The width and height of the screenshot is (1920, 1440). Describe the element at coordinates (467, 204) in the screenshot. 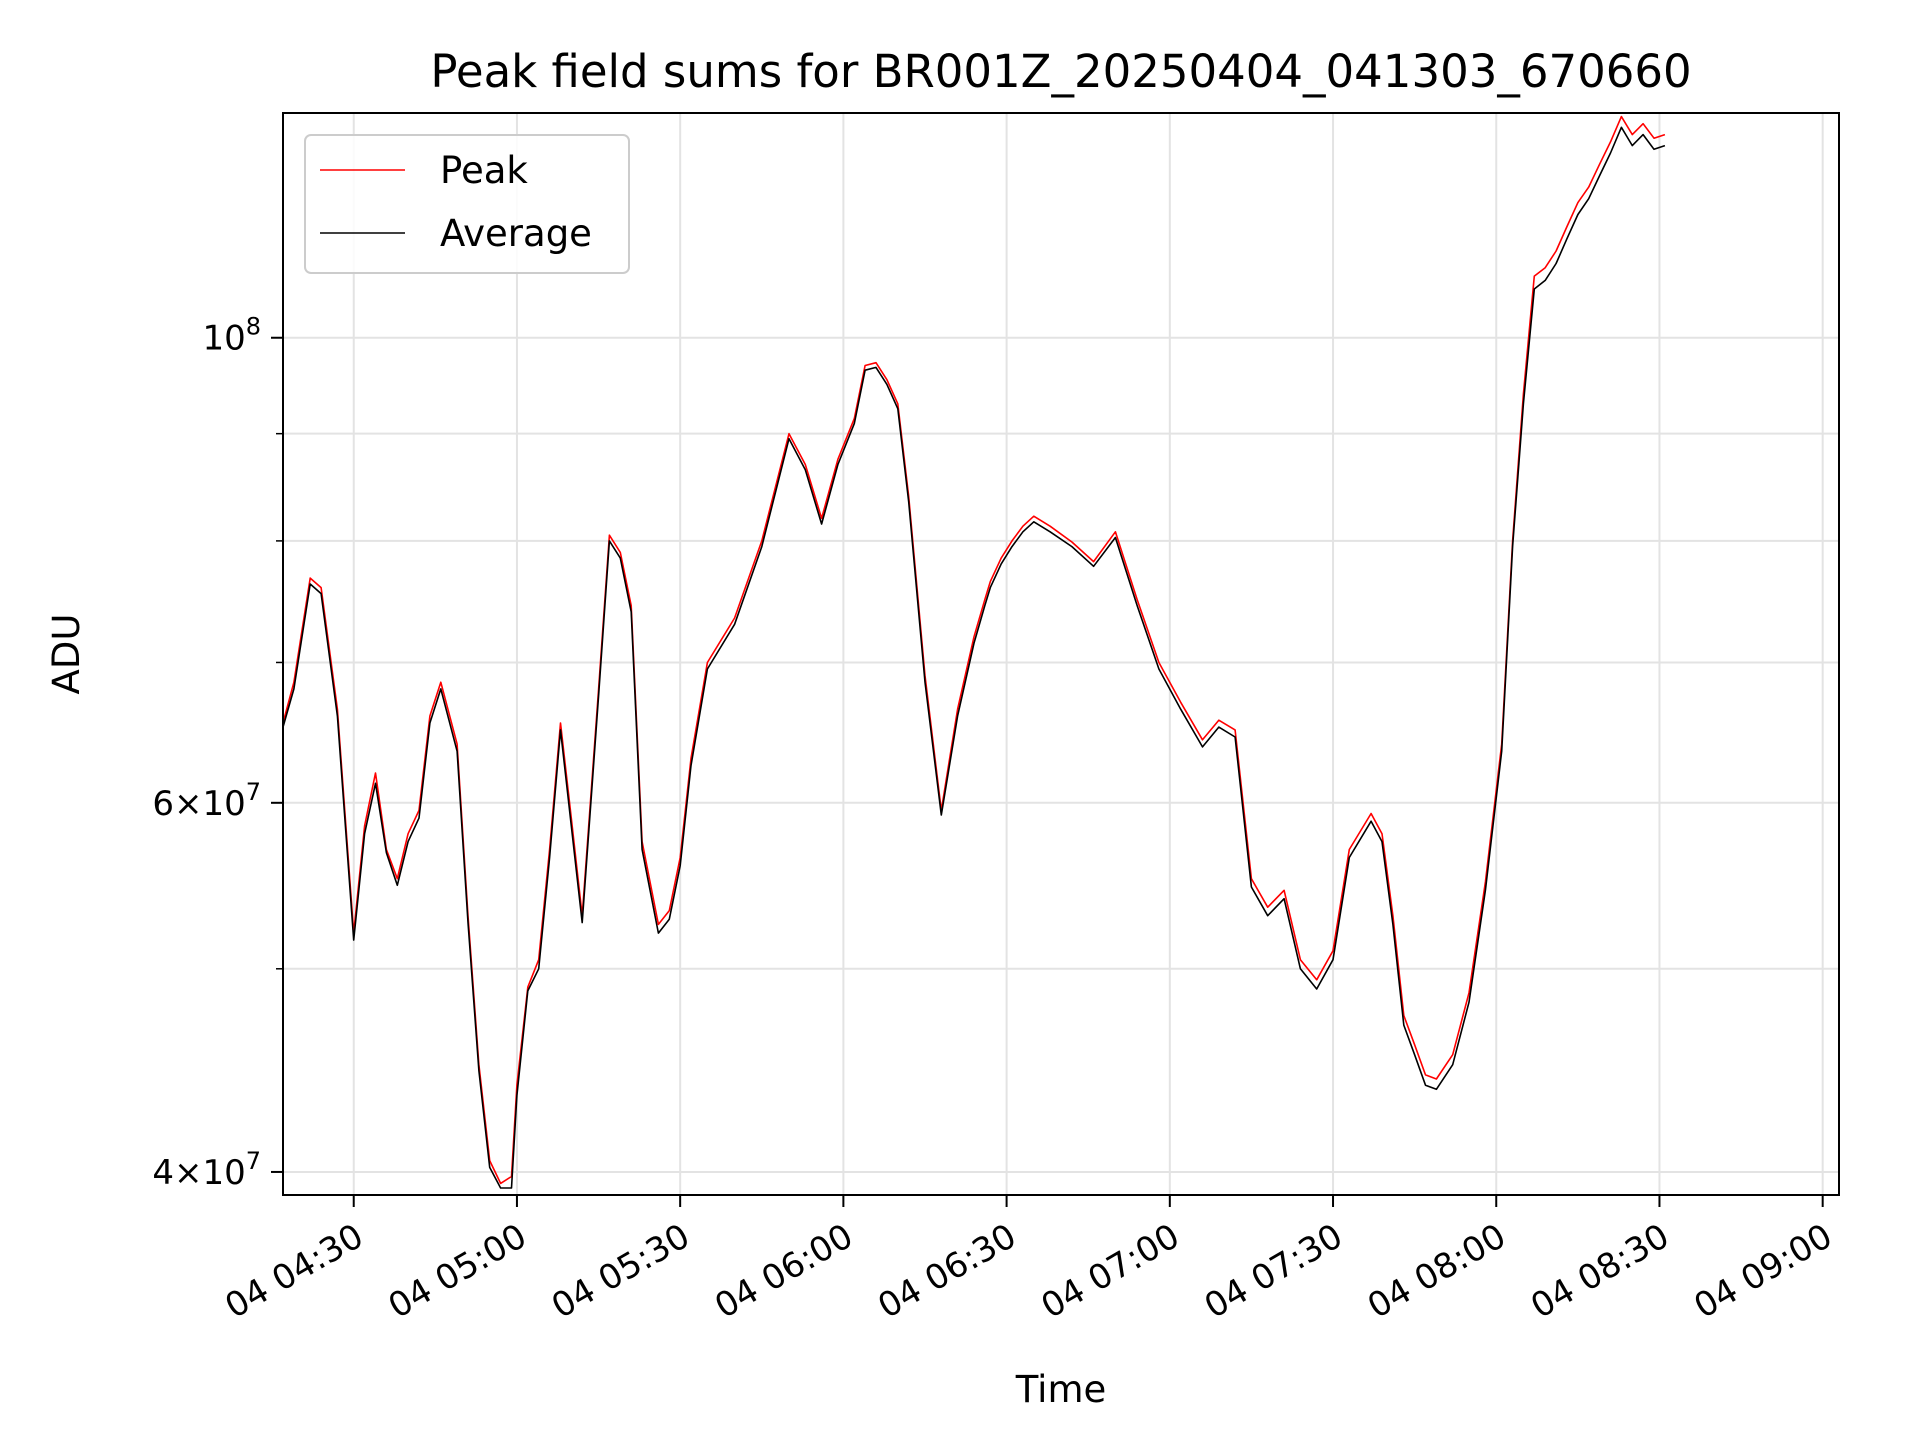

I see `legend: Peak Average` at that location.